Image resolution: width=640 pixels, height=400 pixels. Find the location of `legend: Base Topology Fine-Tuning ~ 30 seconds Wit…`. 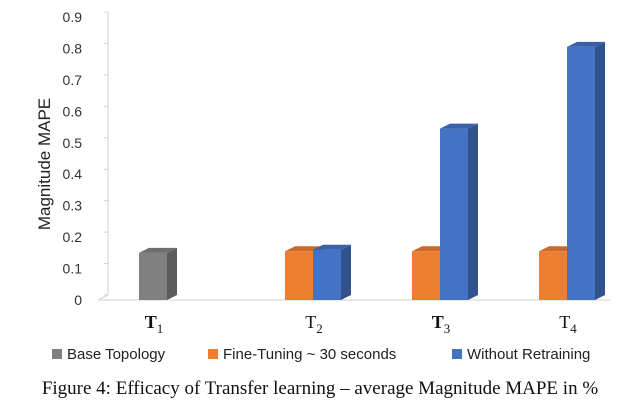

legend: Base Topology Fine-Tuning ~ 30 seconds Wit… is located at coordinates (321, 354).